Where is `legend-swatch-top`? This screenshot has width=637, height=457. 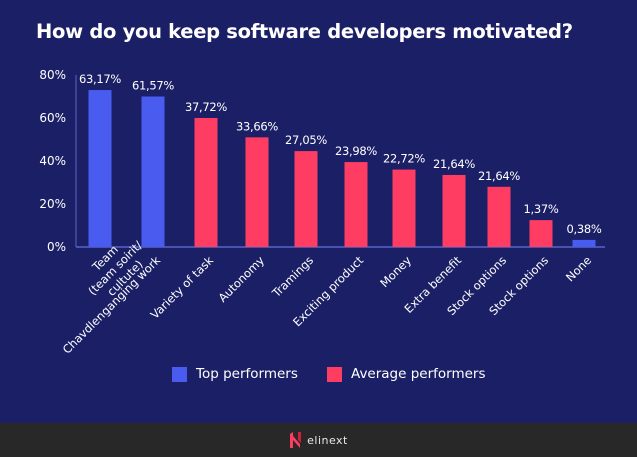 legend-swatch-top is located at coordinates (179, 374).